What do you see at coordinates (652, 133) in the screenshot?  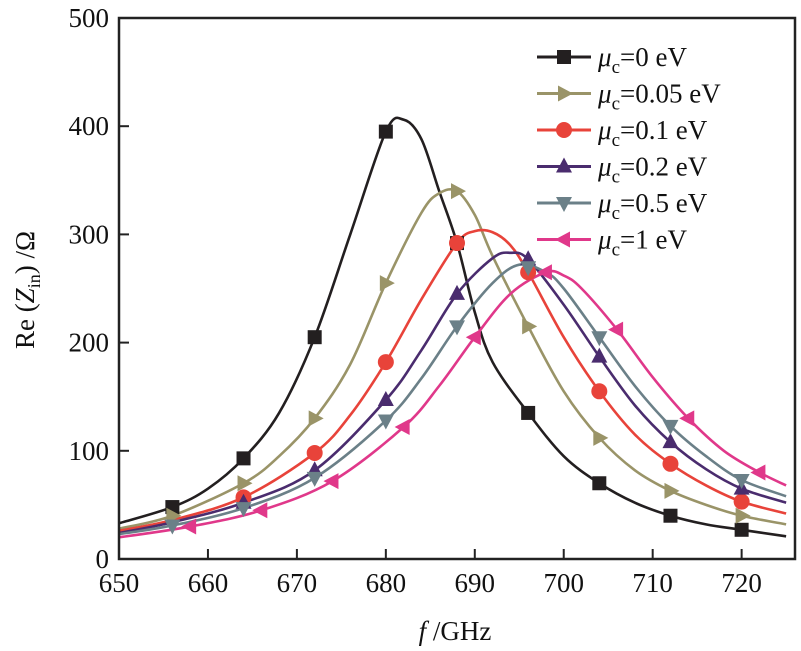 I see `legend-label: μc=0.1 eV` at bounding box center [652, 133].